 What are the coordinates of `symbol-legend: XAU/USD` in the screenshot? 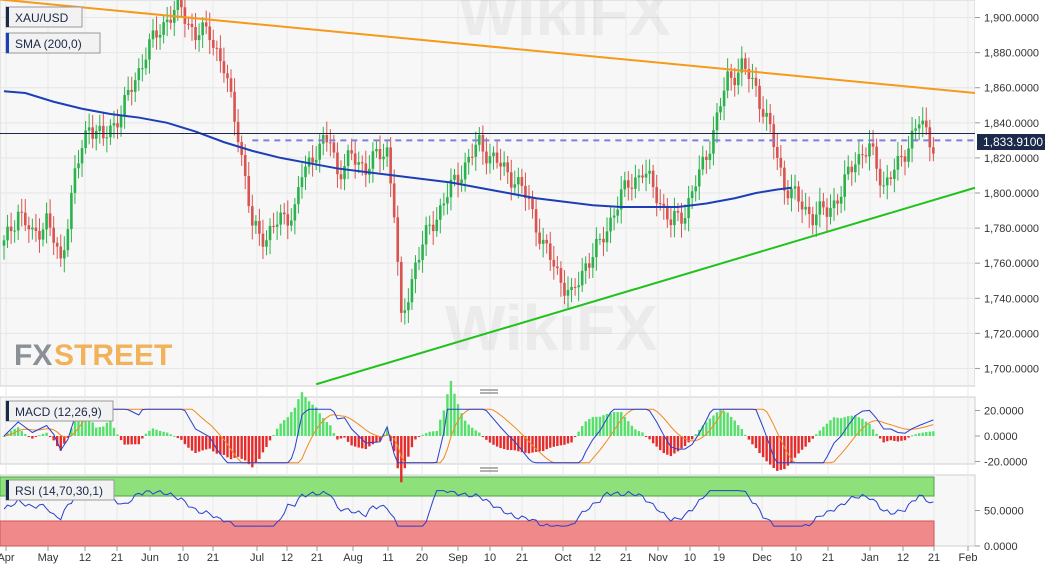 It's located at (44, 17).